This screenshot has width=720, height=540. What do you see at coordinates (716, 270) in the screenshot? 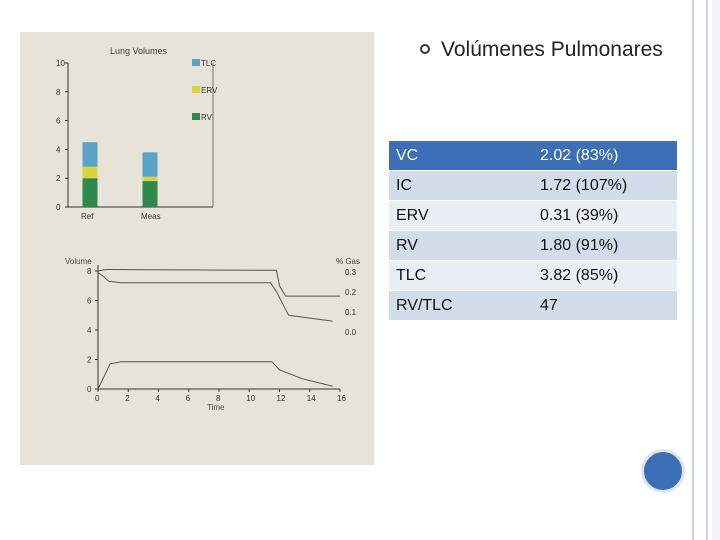
I see `slide-edge-band` at bounding box center [716, 270].